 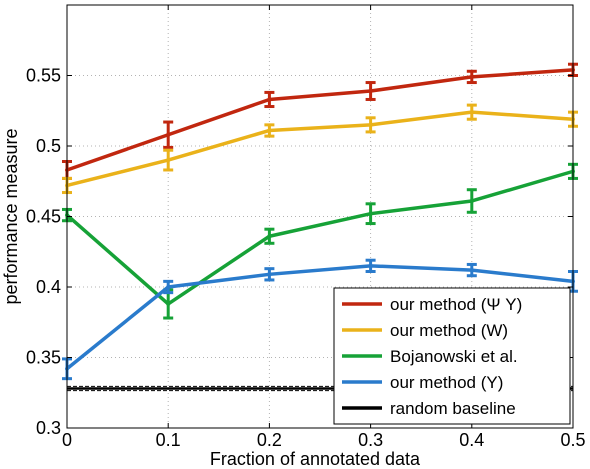 I want to click on legend-label: our method (Y), so click(x=446, y=382).